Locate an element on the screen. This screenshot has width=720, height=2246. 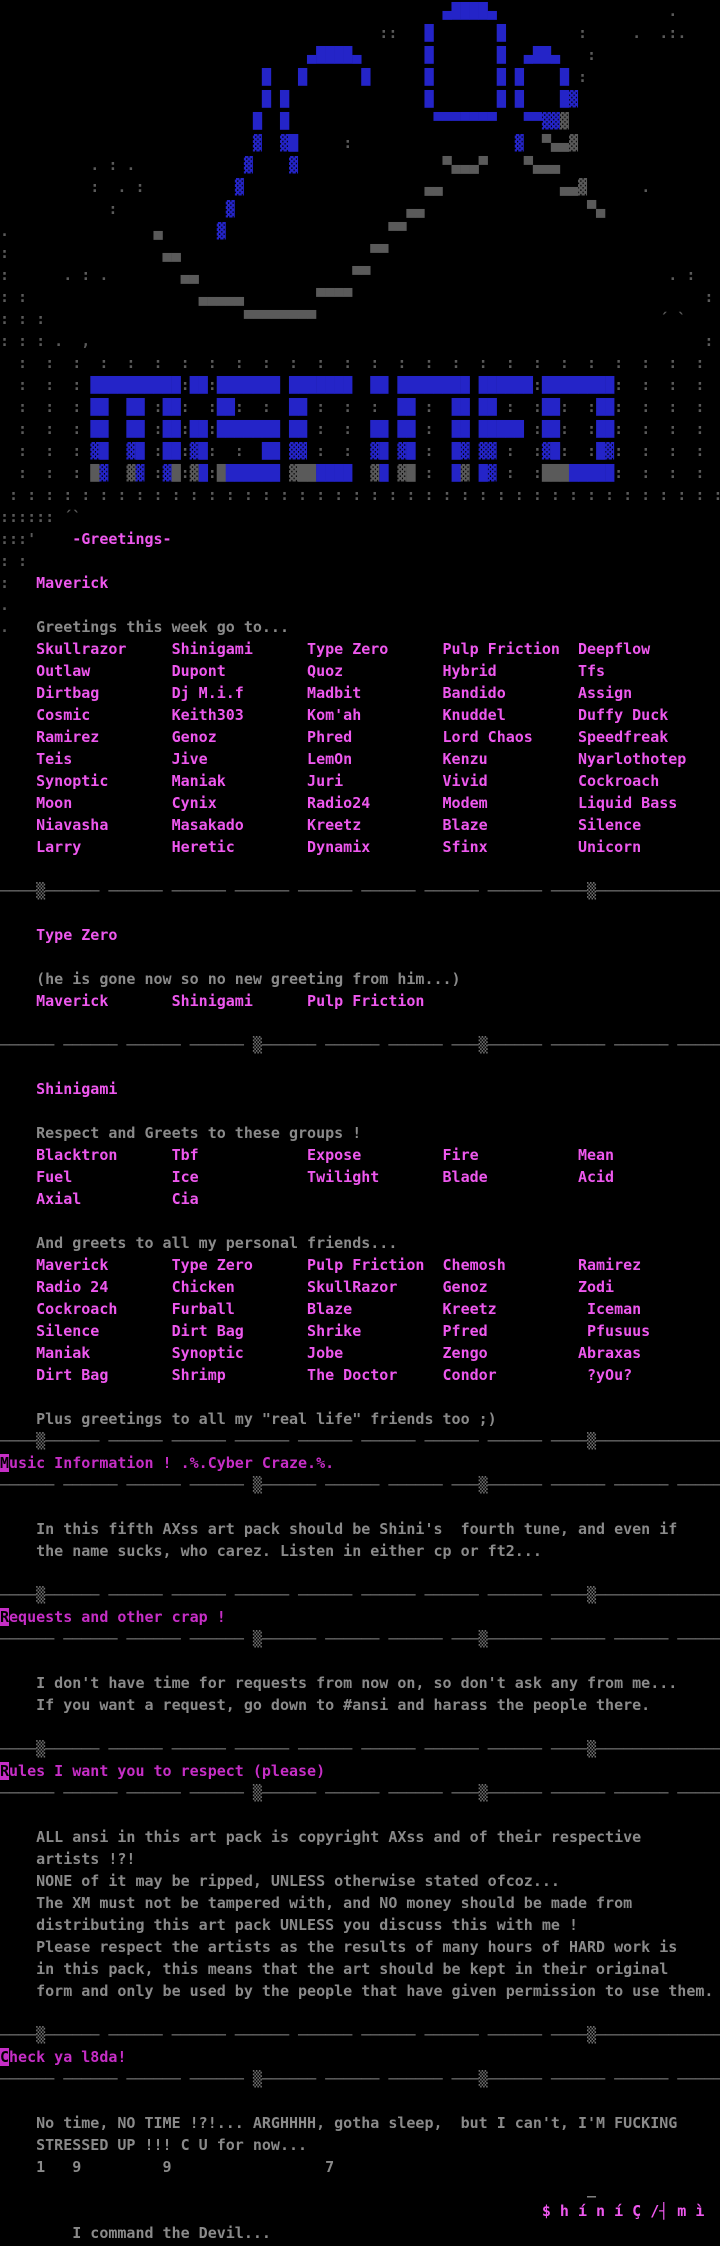
groups-row: Fuel Ice Twilight Blade Acid is located at coordinates (360, 1177).